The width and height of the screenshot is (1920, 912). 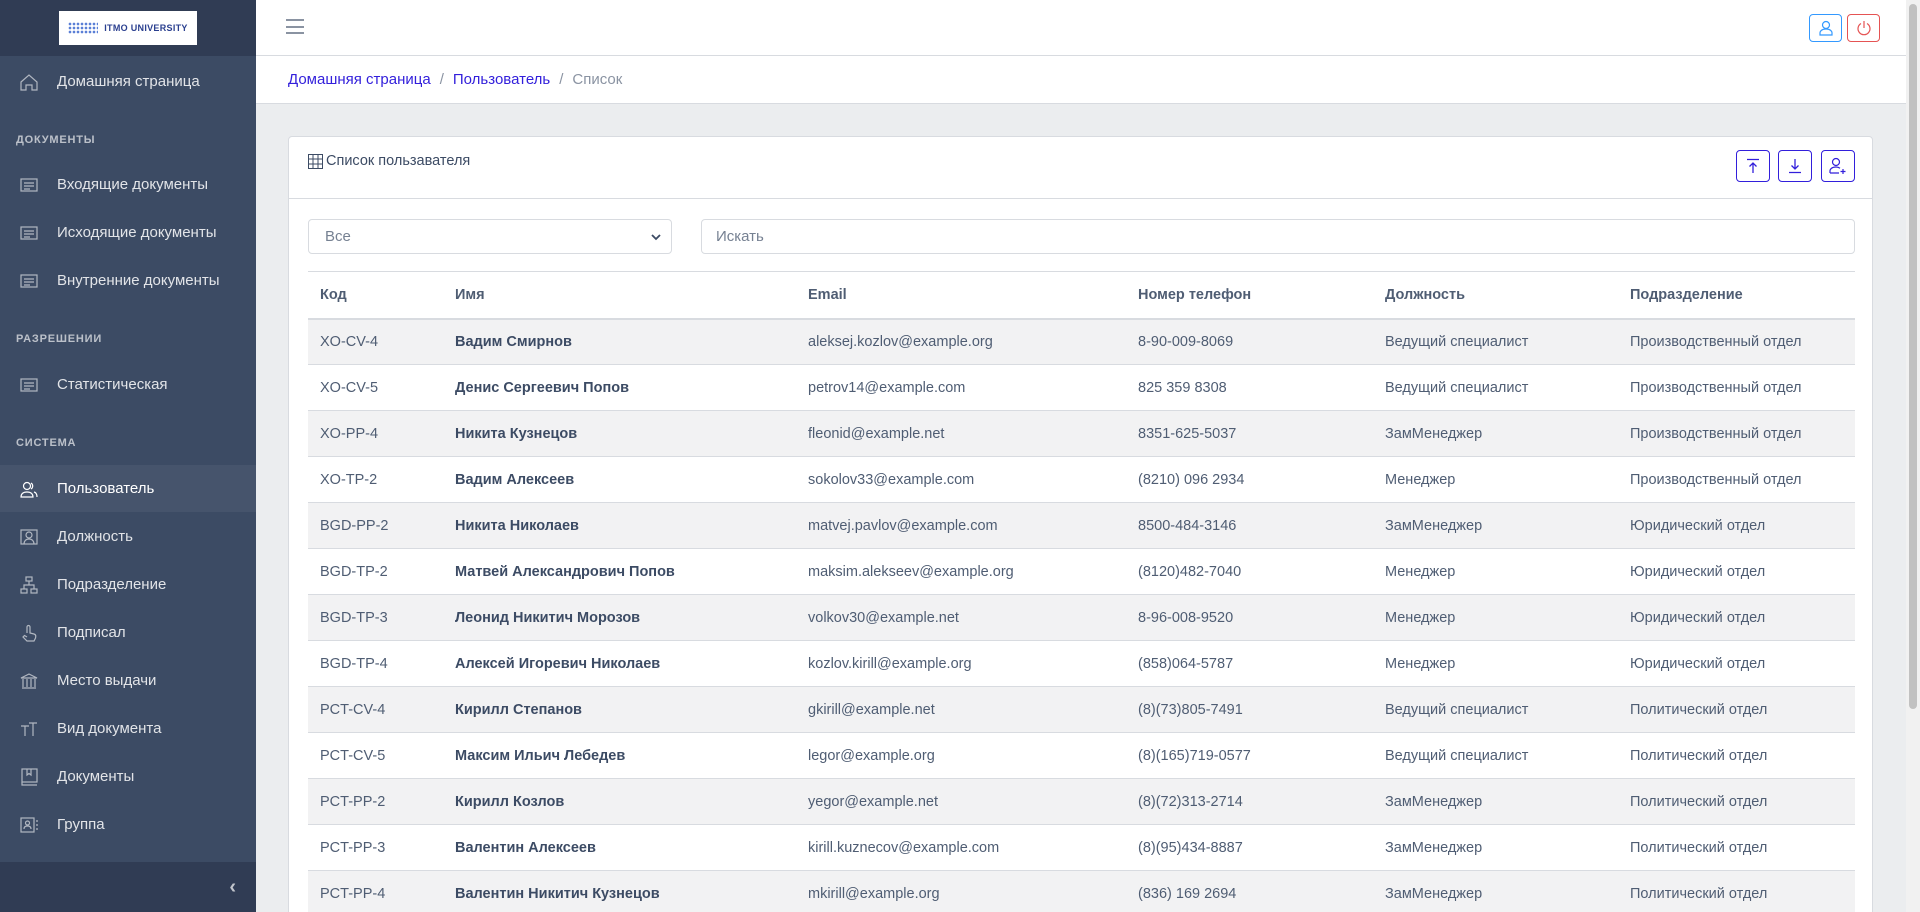 I want to click on sidebar-item: Подписал, so click(x=128, y=632).